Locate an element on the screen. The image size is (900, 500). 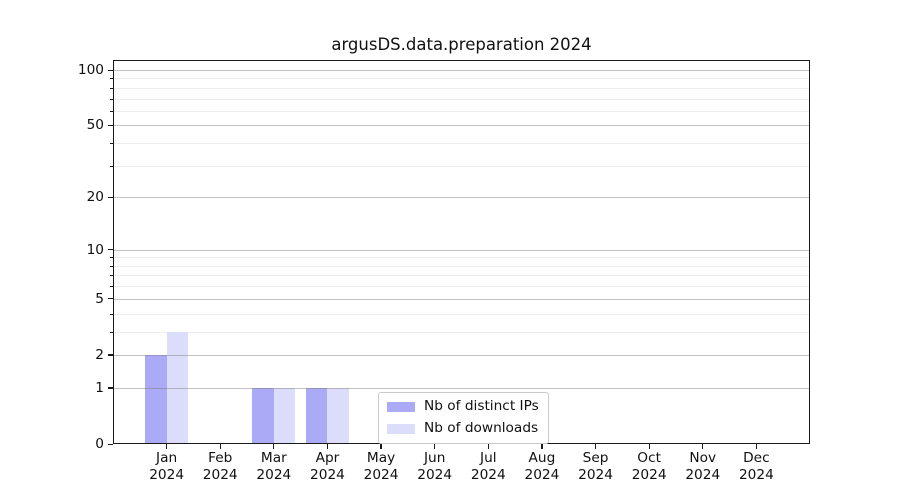
y-tick-label: 2 is located at coordinates (99, 354).